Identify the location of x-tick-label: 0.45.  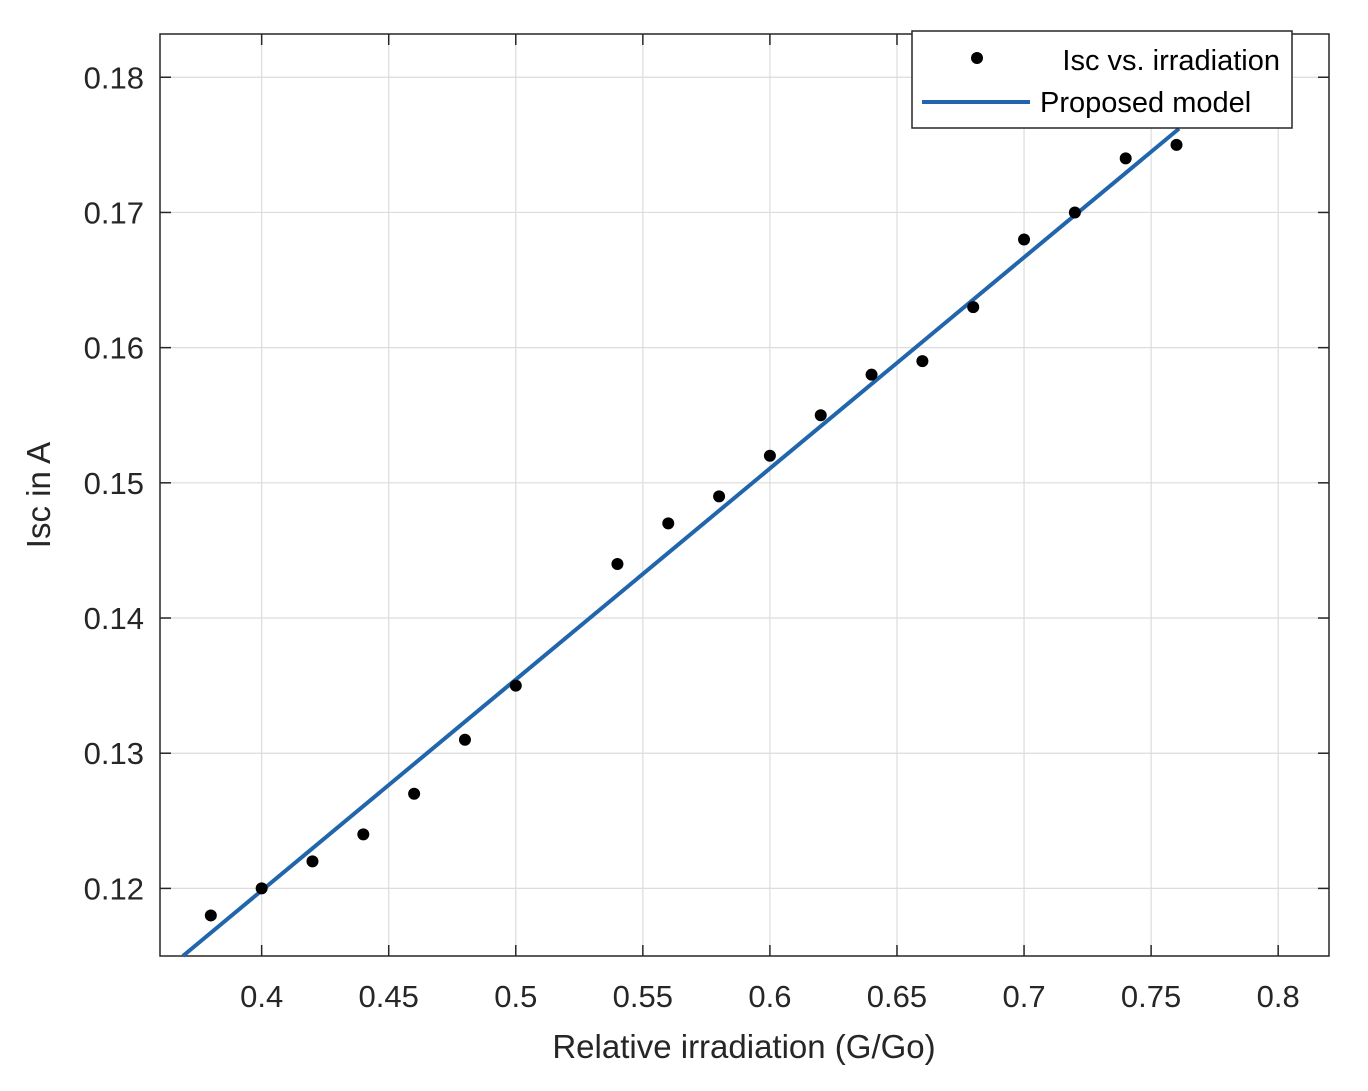
(389, 996).